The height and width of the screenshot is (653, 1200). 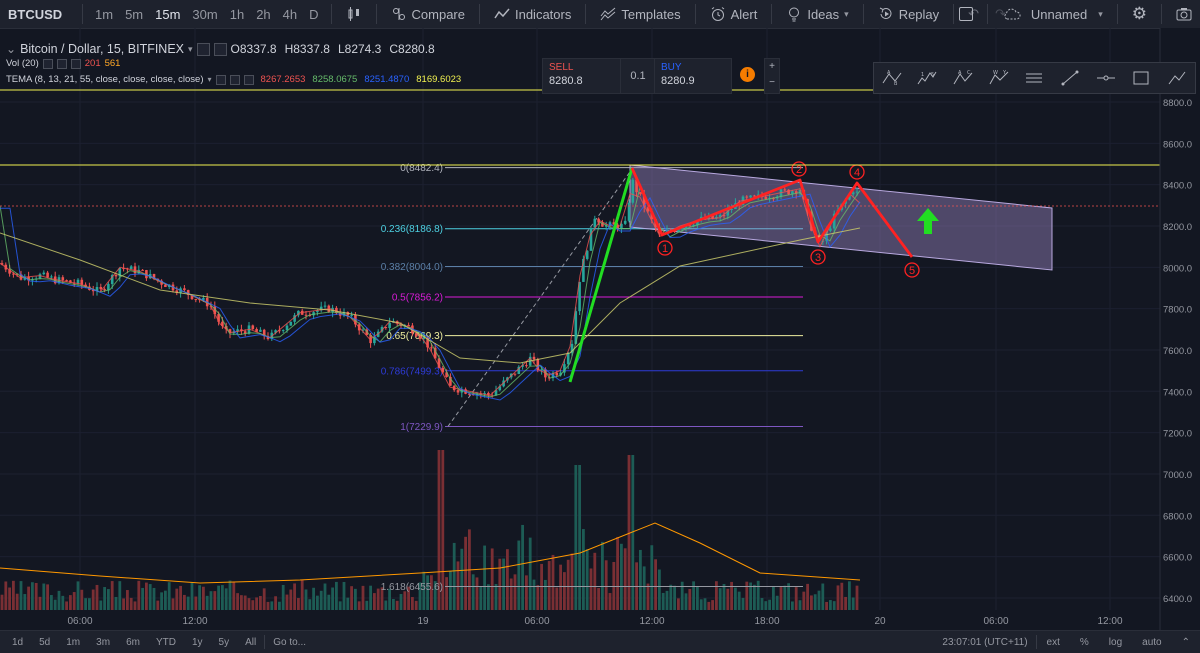 What do you see at coordinates (966, 14) in the screenshot?
I see `fullscreen-button` at bounding box center [966, 14].